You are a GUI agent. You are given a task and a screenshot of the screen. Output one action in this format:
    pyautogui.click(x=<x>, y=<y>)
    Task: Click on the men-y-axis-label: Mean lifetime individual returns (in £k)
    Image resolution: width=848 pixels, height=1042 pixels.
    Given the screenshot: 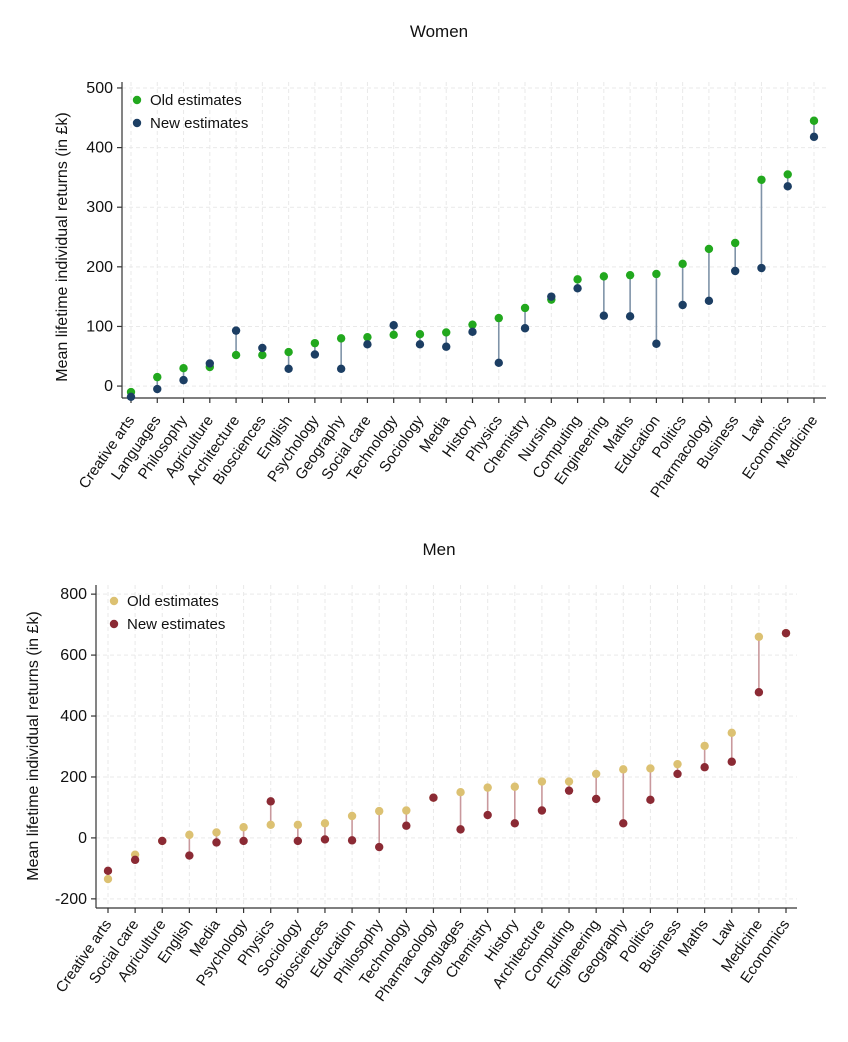 What is the action you would take?
    pyautogui.click(x=33, y=745)
    